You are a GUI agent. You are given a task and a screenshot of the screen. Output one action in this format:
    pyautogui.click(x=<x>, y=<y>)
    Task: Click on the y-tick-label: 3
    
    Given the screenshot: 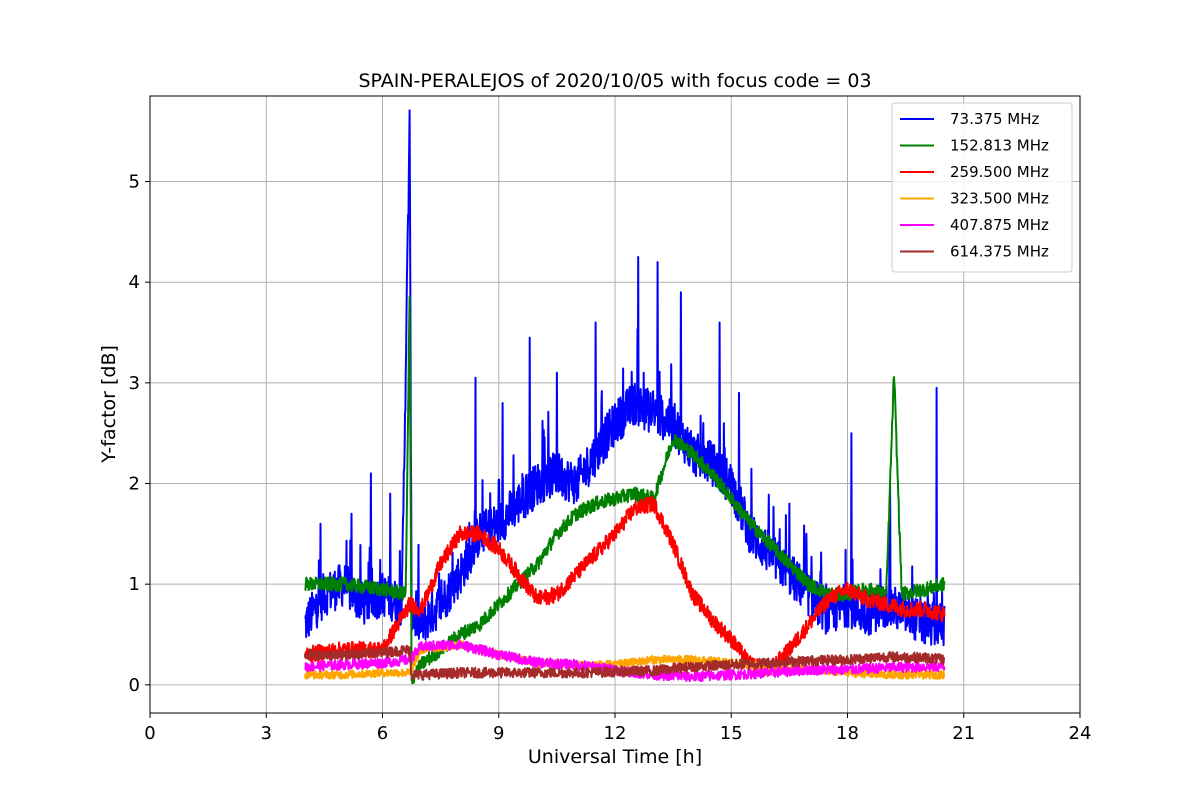 What is the action you would take?
    pyautogui.click(x=134, y=383)
    